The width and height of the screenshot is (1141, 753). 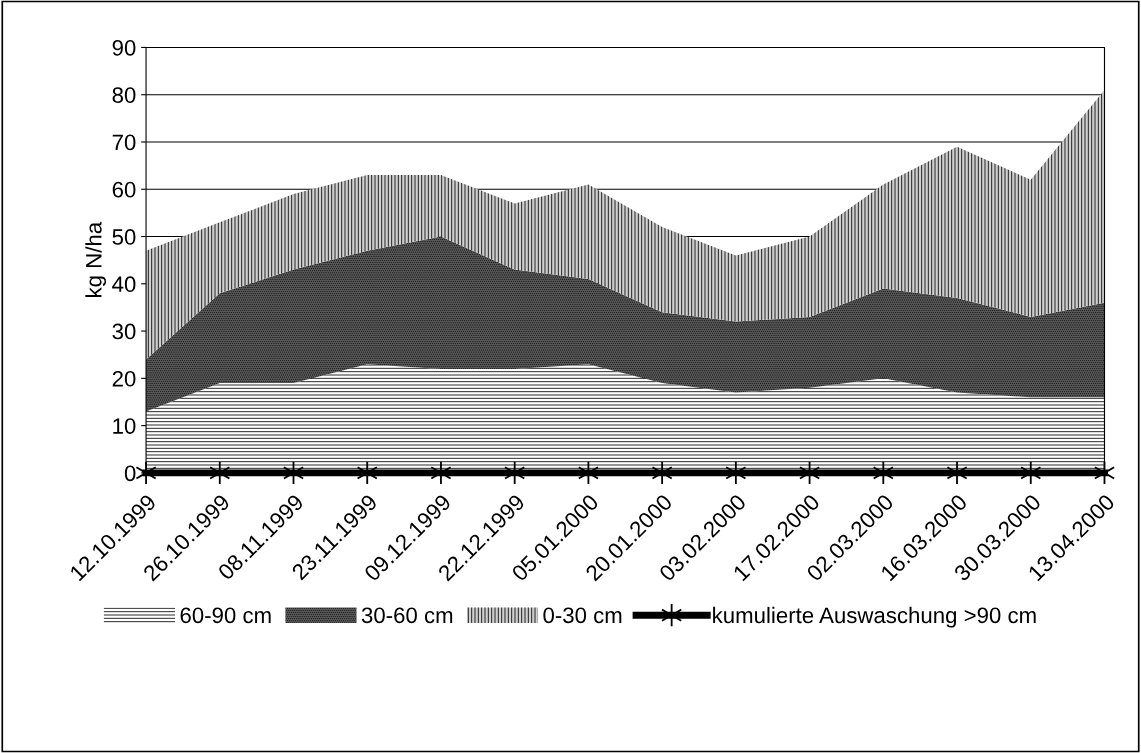 I want to click on y-tick-label: 40, so click(x=124, y=284).